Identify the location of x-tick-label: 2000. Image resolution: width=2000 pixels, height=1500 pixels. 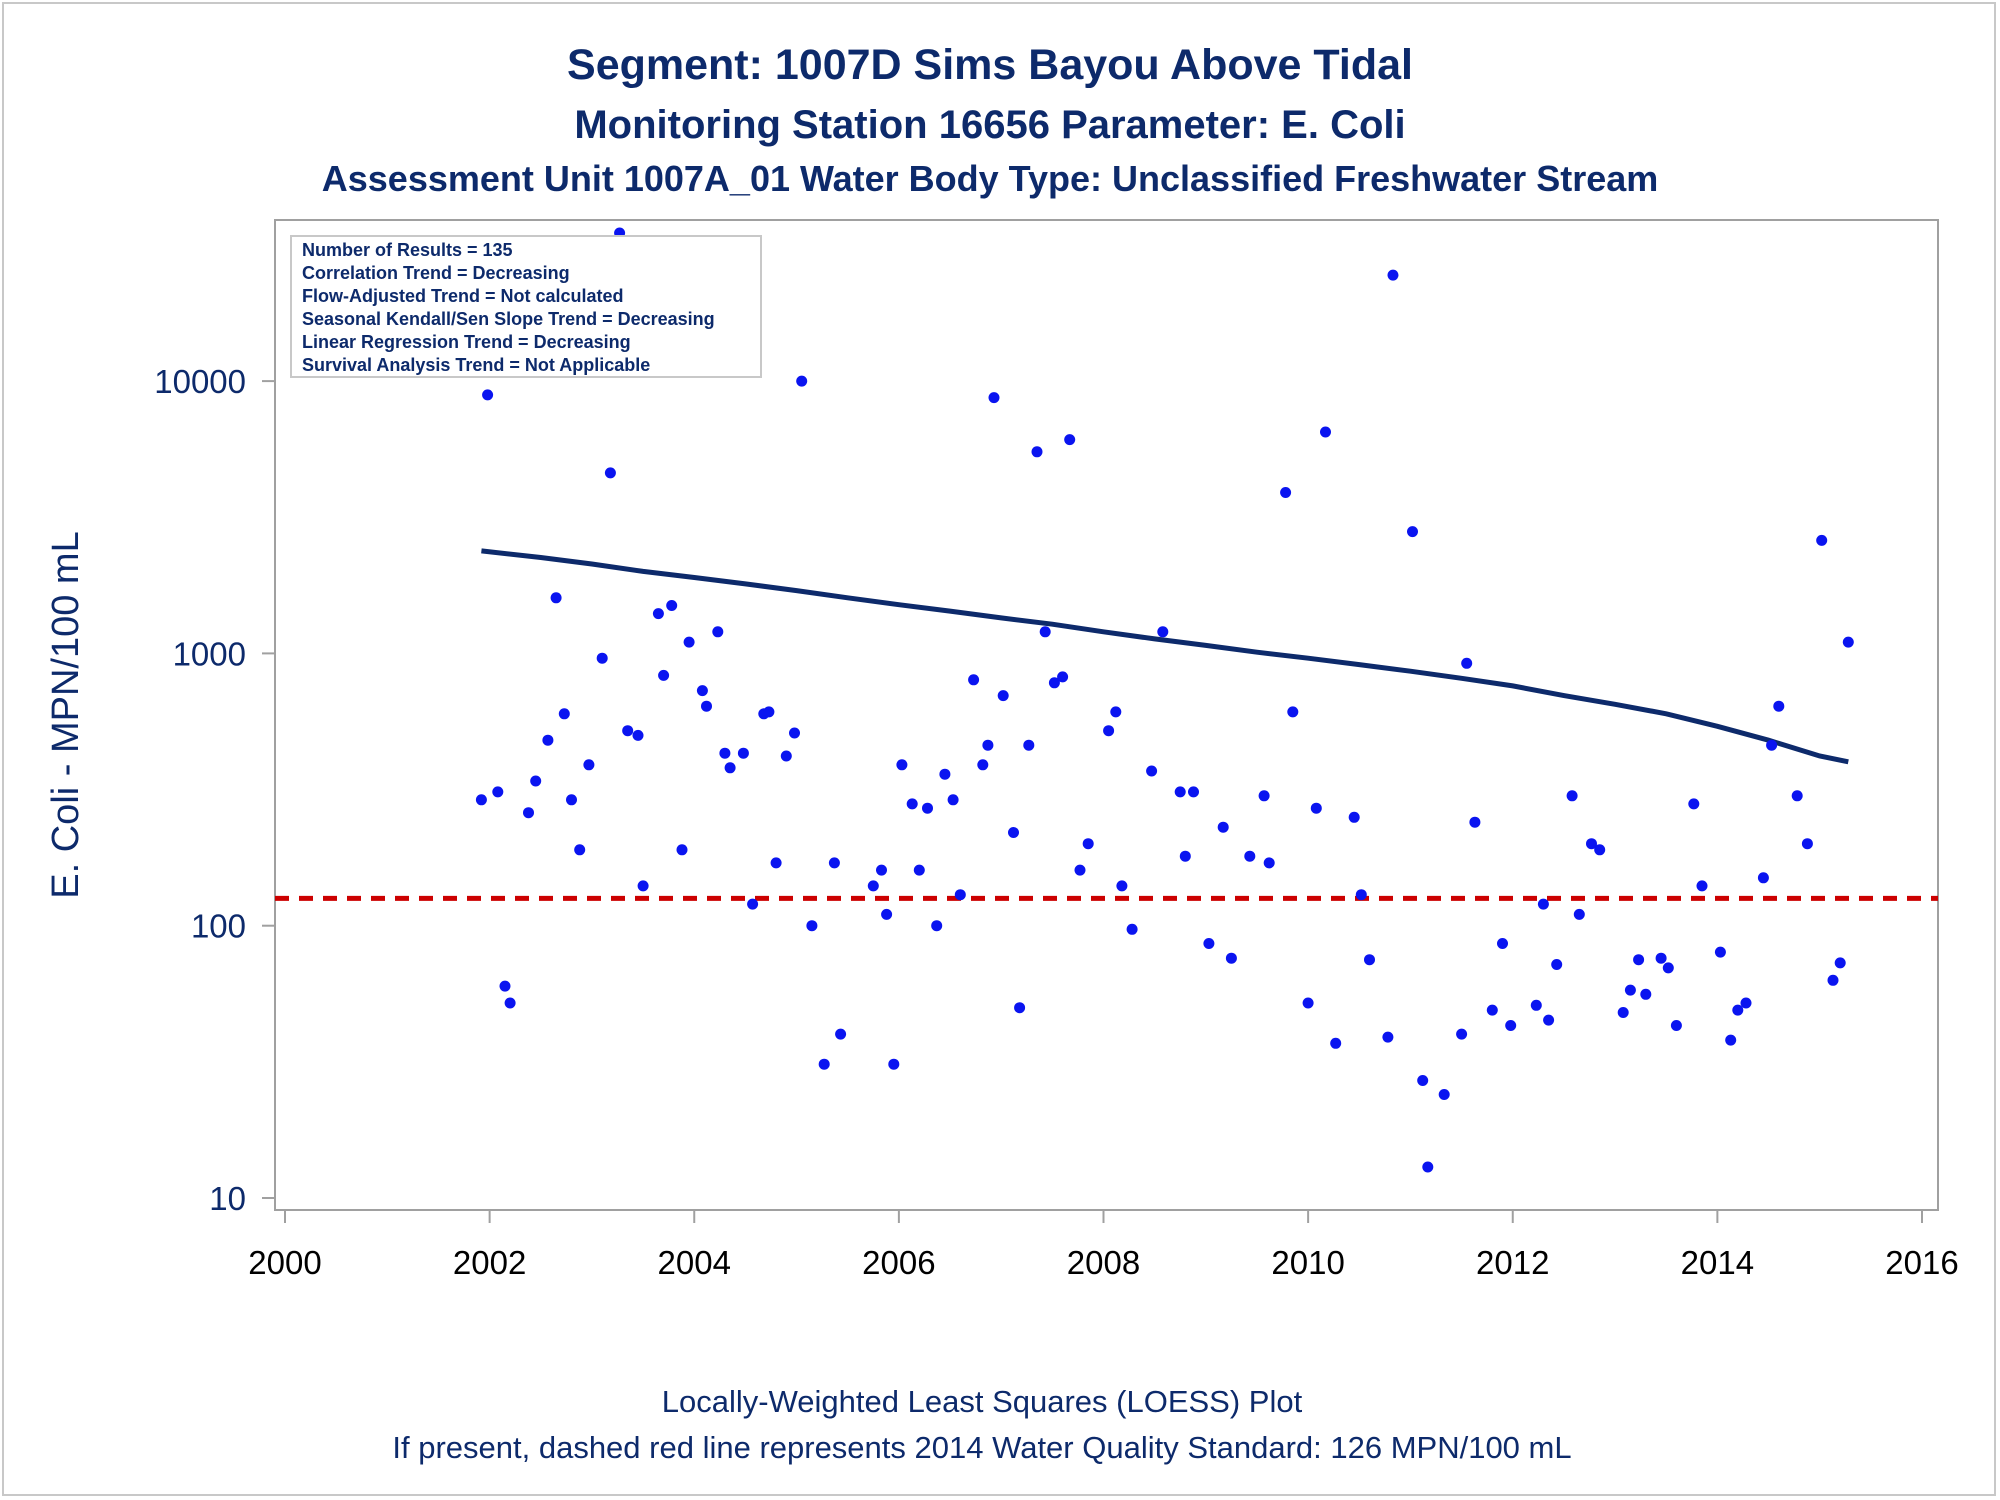
(284, 1262).